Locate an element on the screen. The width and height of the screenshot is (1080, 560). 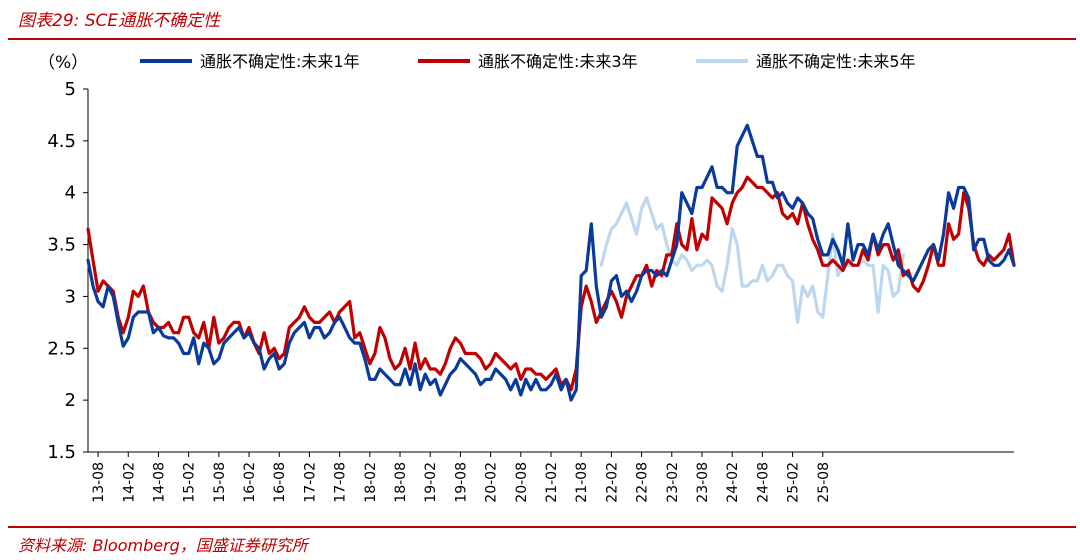
x-tick-label: 25-08 is located at coordinates (824, 482).